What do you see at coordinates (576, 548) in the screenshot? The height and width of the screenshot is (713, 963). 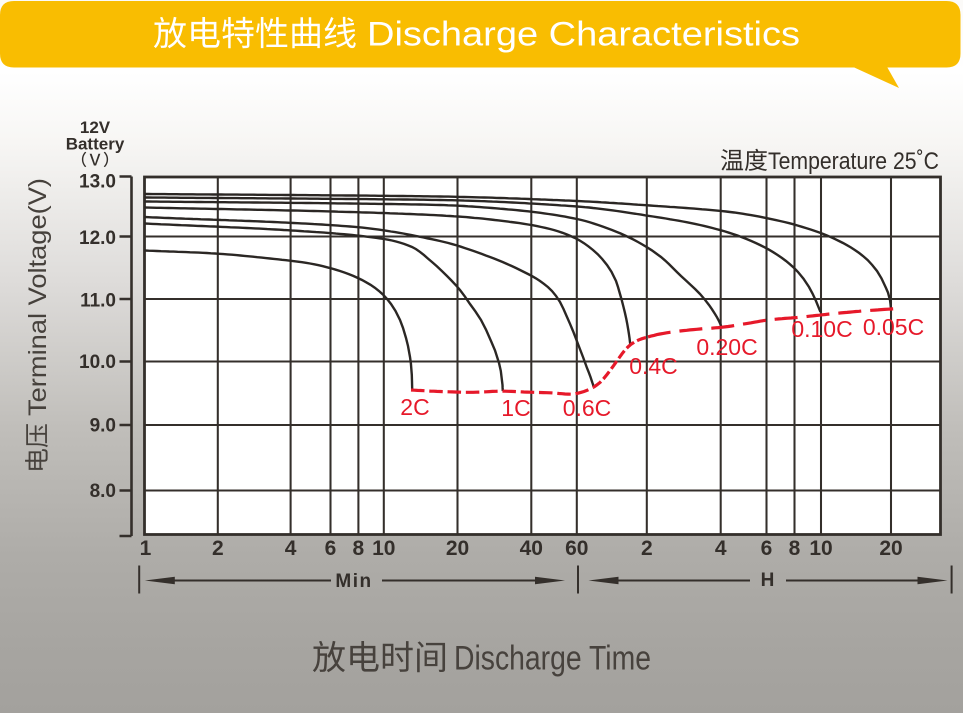 I see `svg-text: 60` at bounding box center [576, 548].